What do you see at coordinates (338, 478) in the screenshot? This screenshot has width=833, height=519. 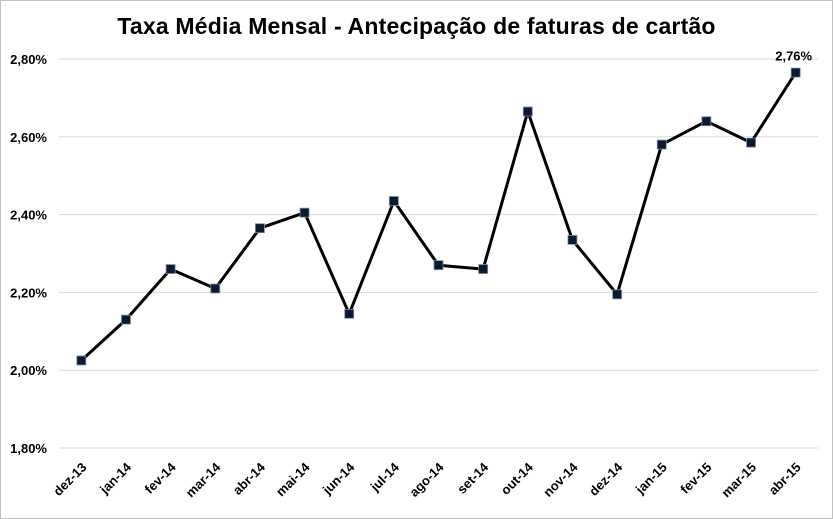 I see `x-tick-label: jun-14` at bounding box center [338, 478].